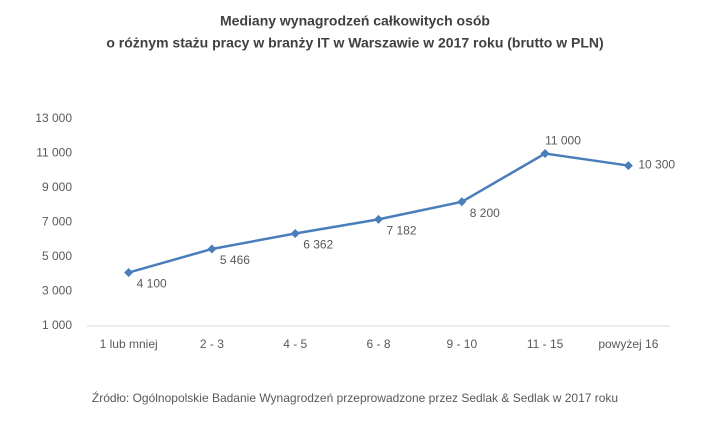  Describe the element at coordinates (318, 245) in the screenshot. I see `data-label: 6 362` at that location.